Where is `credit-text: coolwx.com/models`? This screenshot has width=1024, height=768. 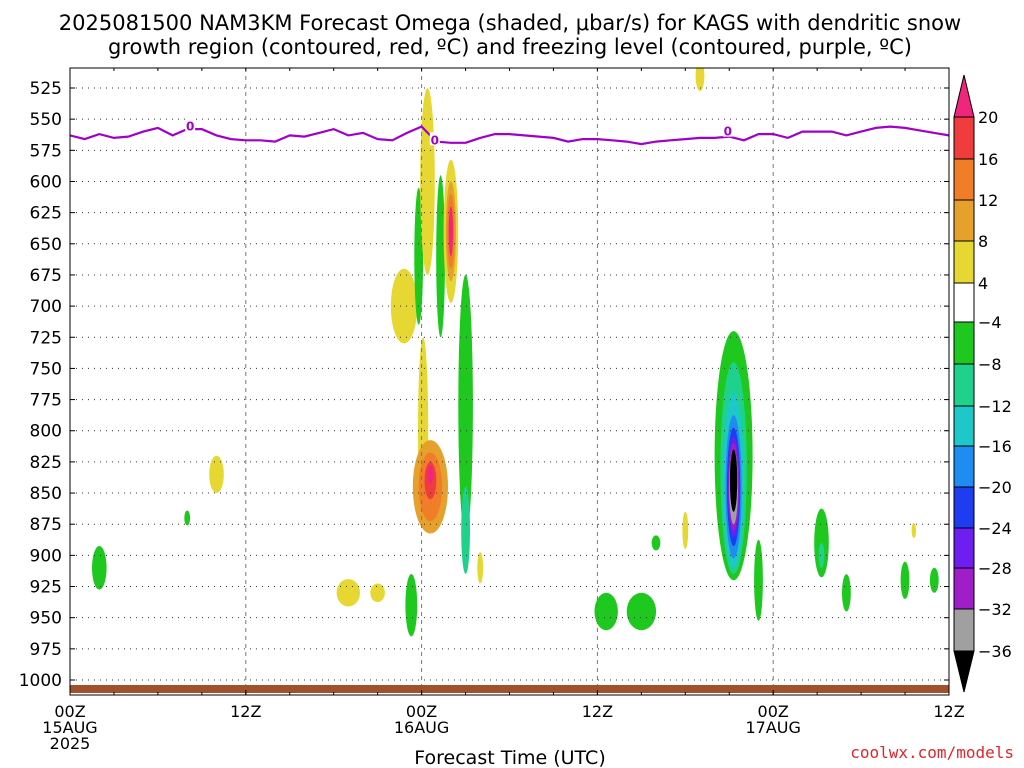
credit-text: coolwx.com/models is located at coordinates (932, 752).